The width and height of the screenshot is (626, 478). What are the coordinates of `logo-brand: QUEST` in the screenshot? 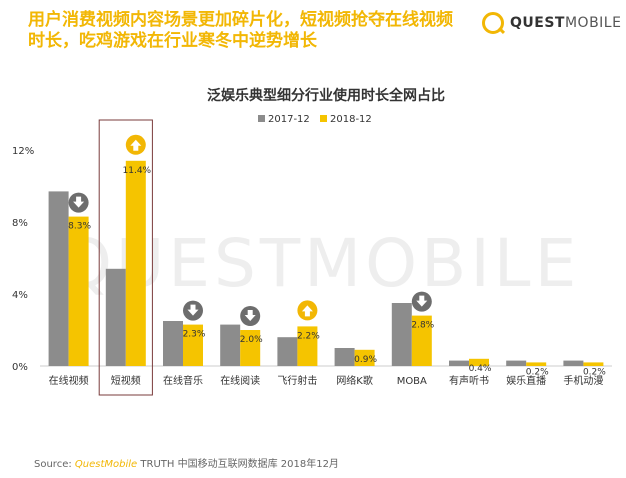 It's located at (537, 23).